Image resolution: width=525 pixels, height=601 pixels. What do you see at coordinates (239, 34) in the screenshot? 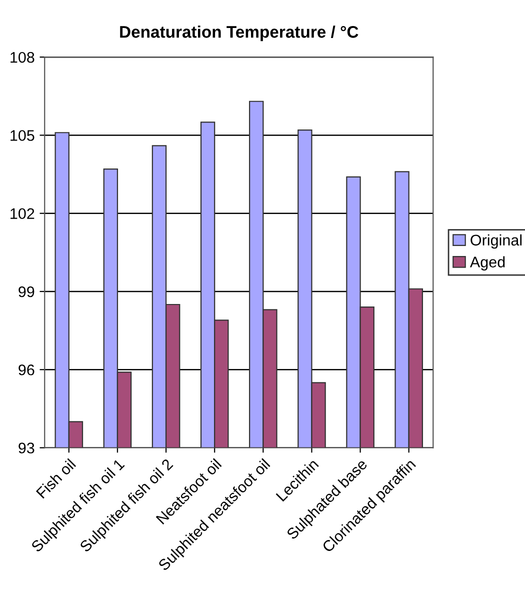
I see `chart-title: Denaturation Temperature / °C` at bounding box center [239, 34].